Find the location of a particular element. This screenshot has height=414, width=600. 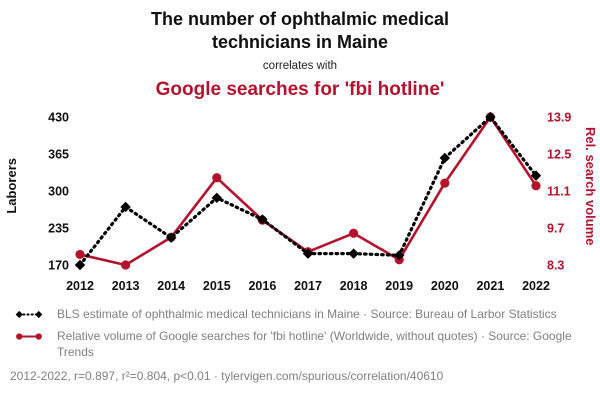

chart-subtitle: Google searches for 'fbi hotline' is located at coordinates (300, 89).